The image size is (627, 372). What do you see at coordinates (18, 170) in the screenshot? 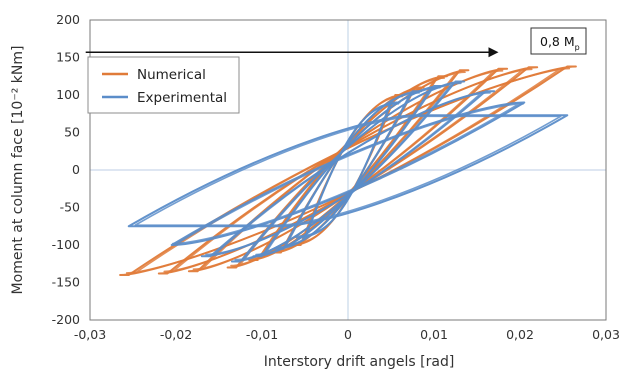
I see `y-axis-title: Moment at column face [10⁻² kNm]` at bounding box center [18, 170].